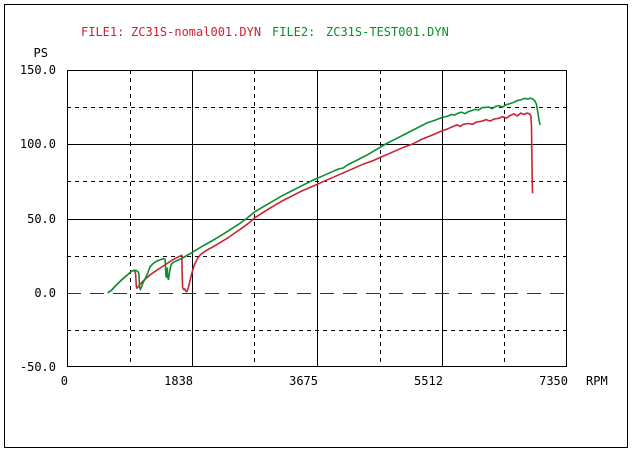 Image resolution: width=634 pixels, height=454 pixels. What do you see at coordinates (64, 381) in the screenshot?
I see `x-tick-label: 0` at bounding box center [64, 381].